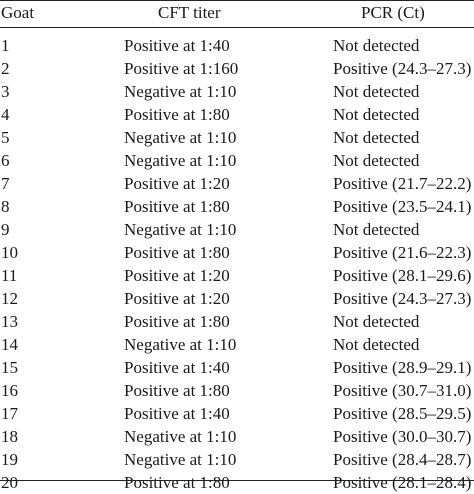  I want to click on cell-pcr-ct: Positive (21.6–22.3), so click(402, 252).